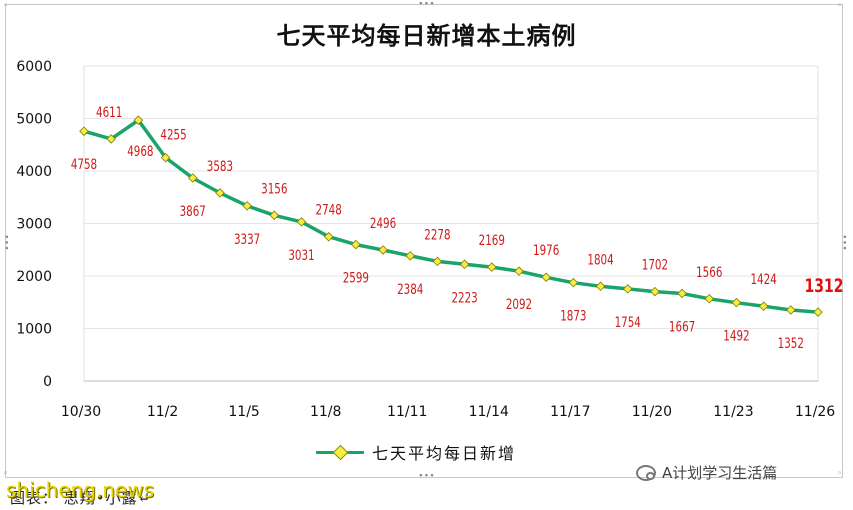  I want to click on x-tick-label: 11/11, so click(407, 412).